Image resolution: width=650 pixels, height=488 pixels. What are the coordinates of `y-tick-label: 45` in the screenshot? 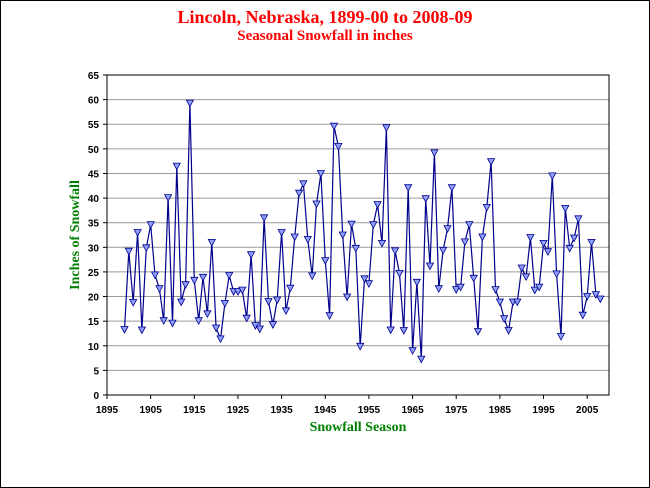 It's located at (94, 174).